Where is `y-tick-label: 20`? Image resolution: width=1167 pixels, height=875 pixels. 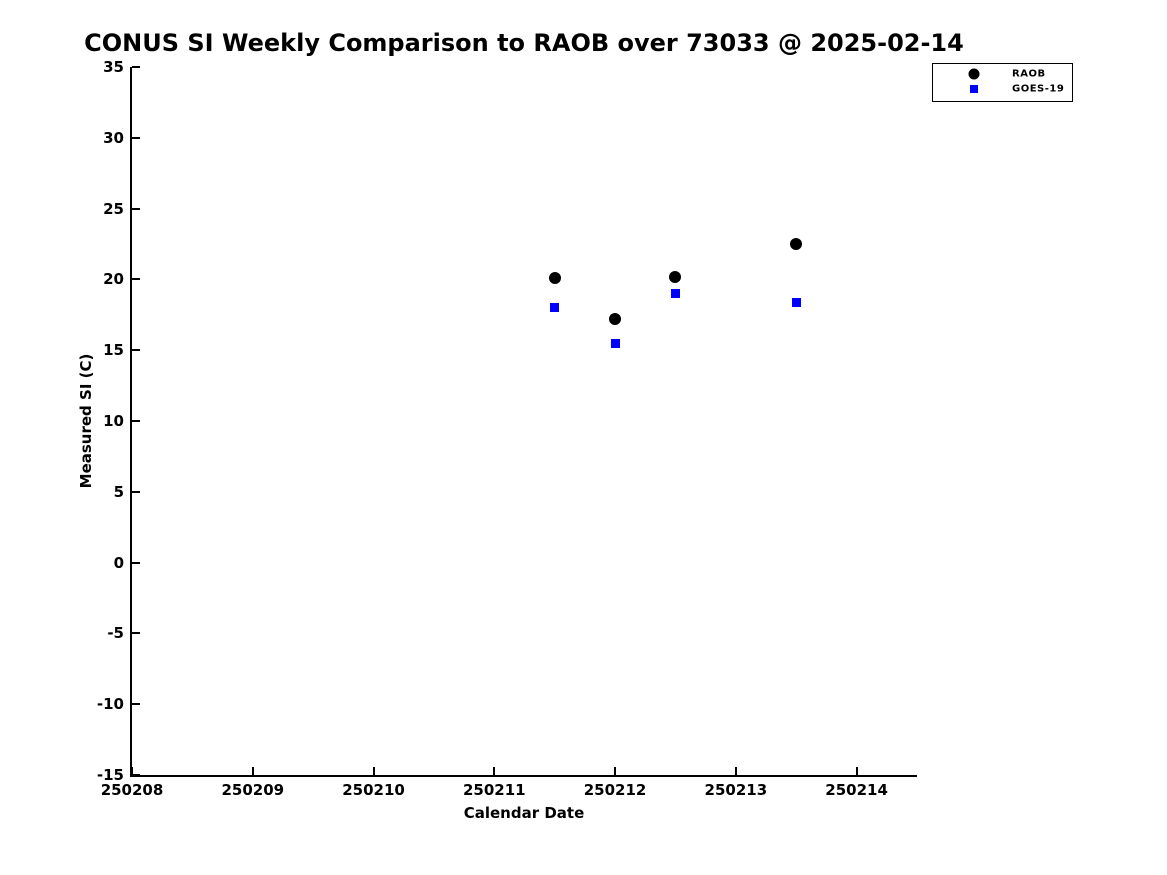
y-tick-label: 20 is located at coordinates (113, 279).